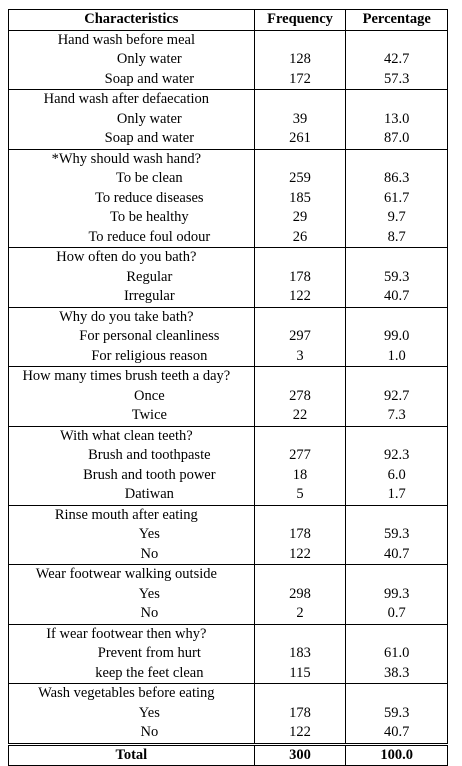 This screenshot has height=766, width=462. Describe the element at coordinates (131, 654) in the screenshot. I see `item-label: Prevent from hurt` at that location.